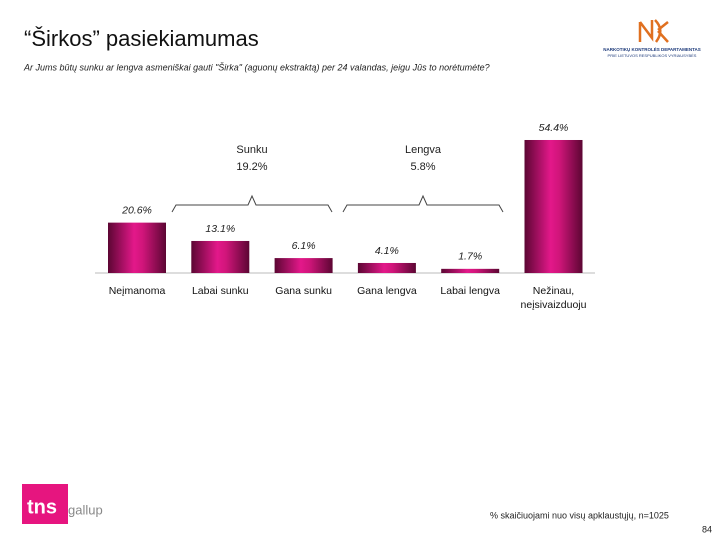 This screenshot has height=540, width=720. I want to click on x-tick-label: Nežinau, neįsivaizduoju, so click(553, 298).